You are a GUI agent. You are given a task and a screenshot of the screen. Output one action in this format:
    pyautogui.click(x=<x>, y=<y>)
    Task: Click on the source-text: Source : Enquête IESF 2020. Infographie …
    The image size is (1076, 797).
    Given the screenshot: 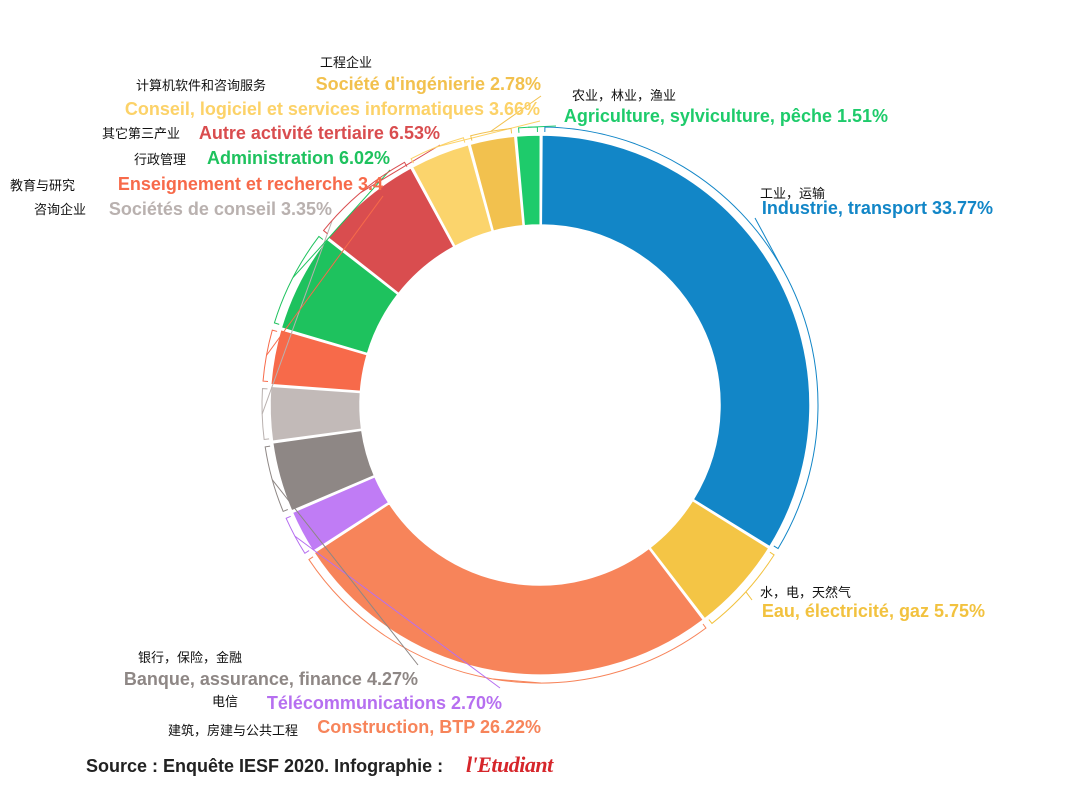 What is the action you would take?
    pyautogui.click(x=265, y=766)
    